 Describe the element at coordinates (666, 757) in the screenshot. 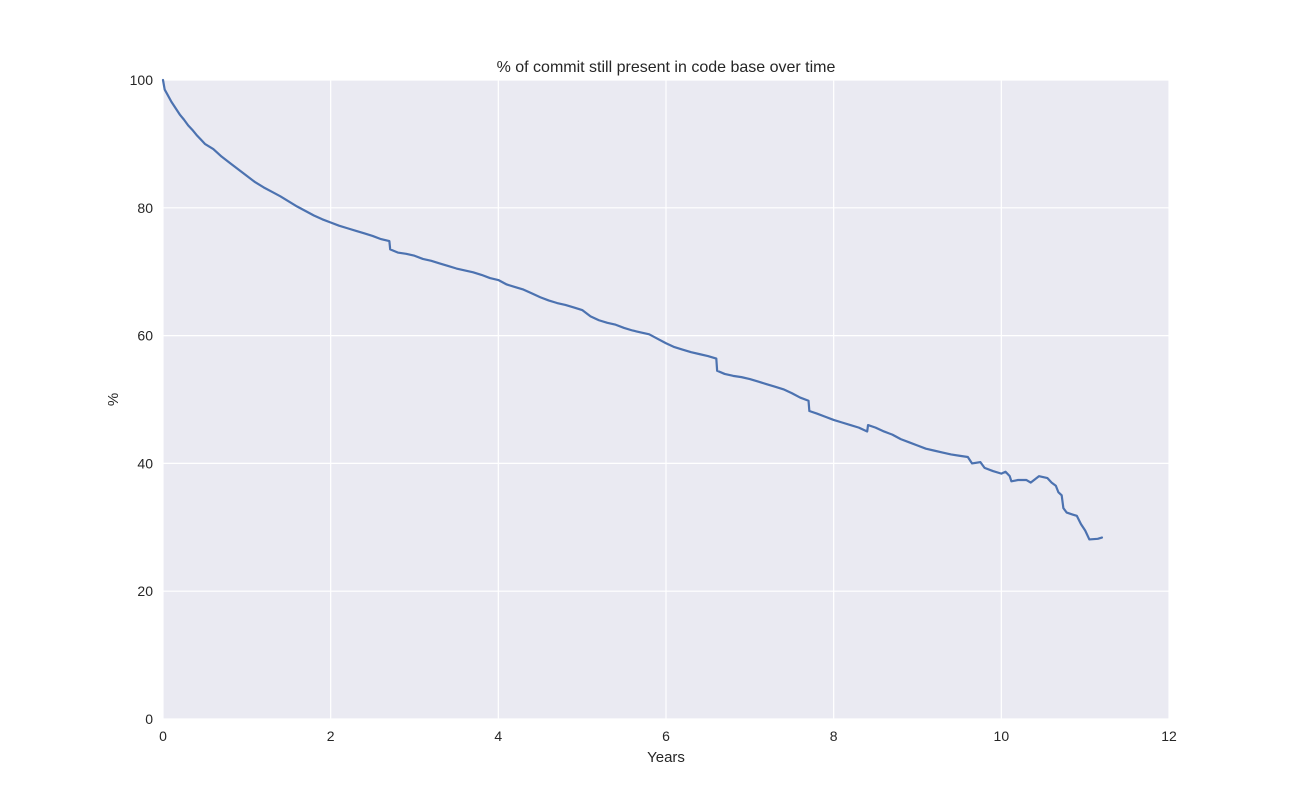

I see `x-axis-title: Years` at that location.